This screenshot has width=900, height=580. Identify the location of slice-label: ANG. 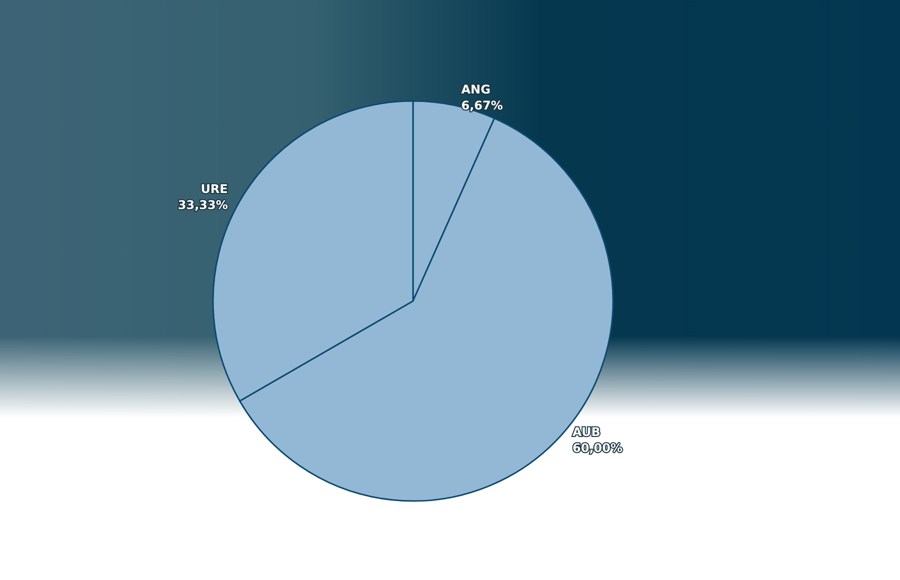
(475, 89).